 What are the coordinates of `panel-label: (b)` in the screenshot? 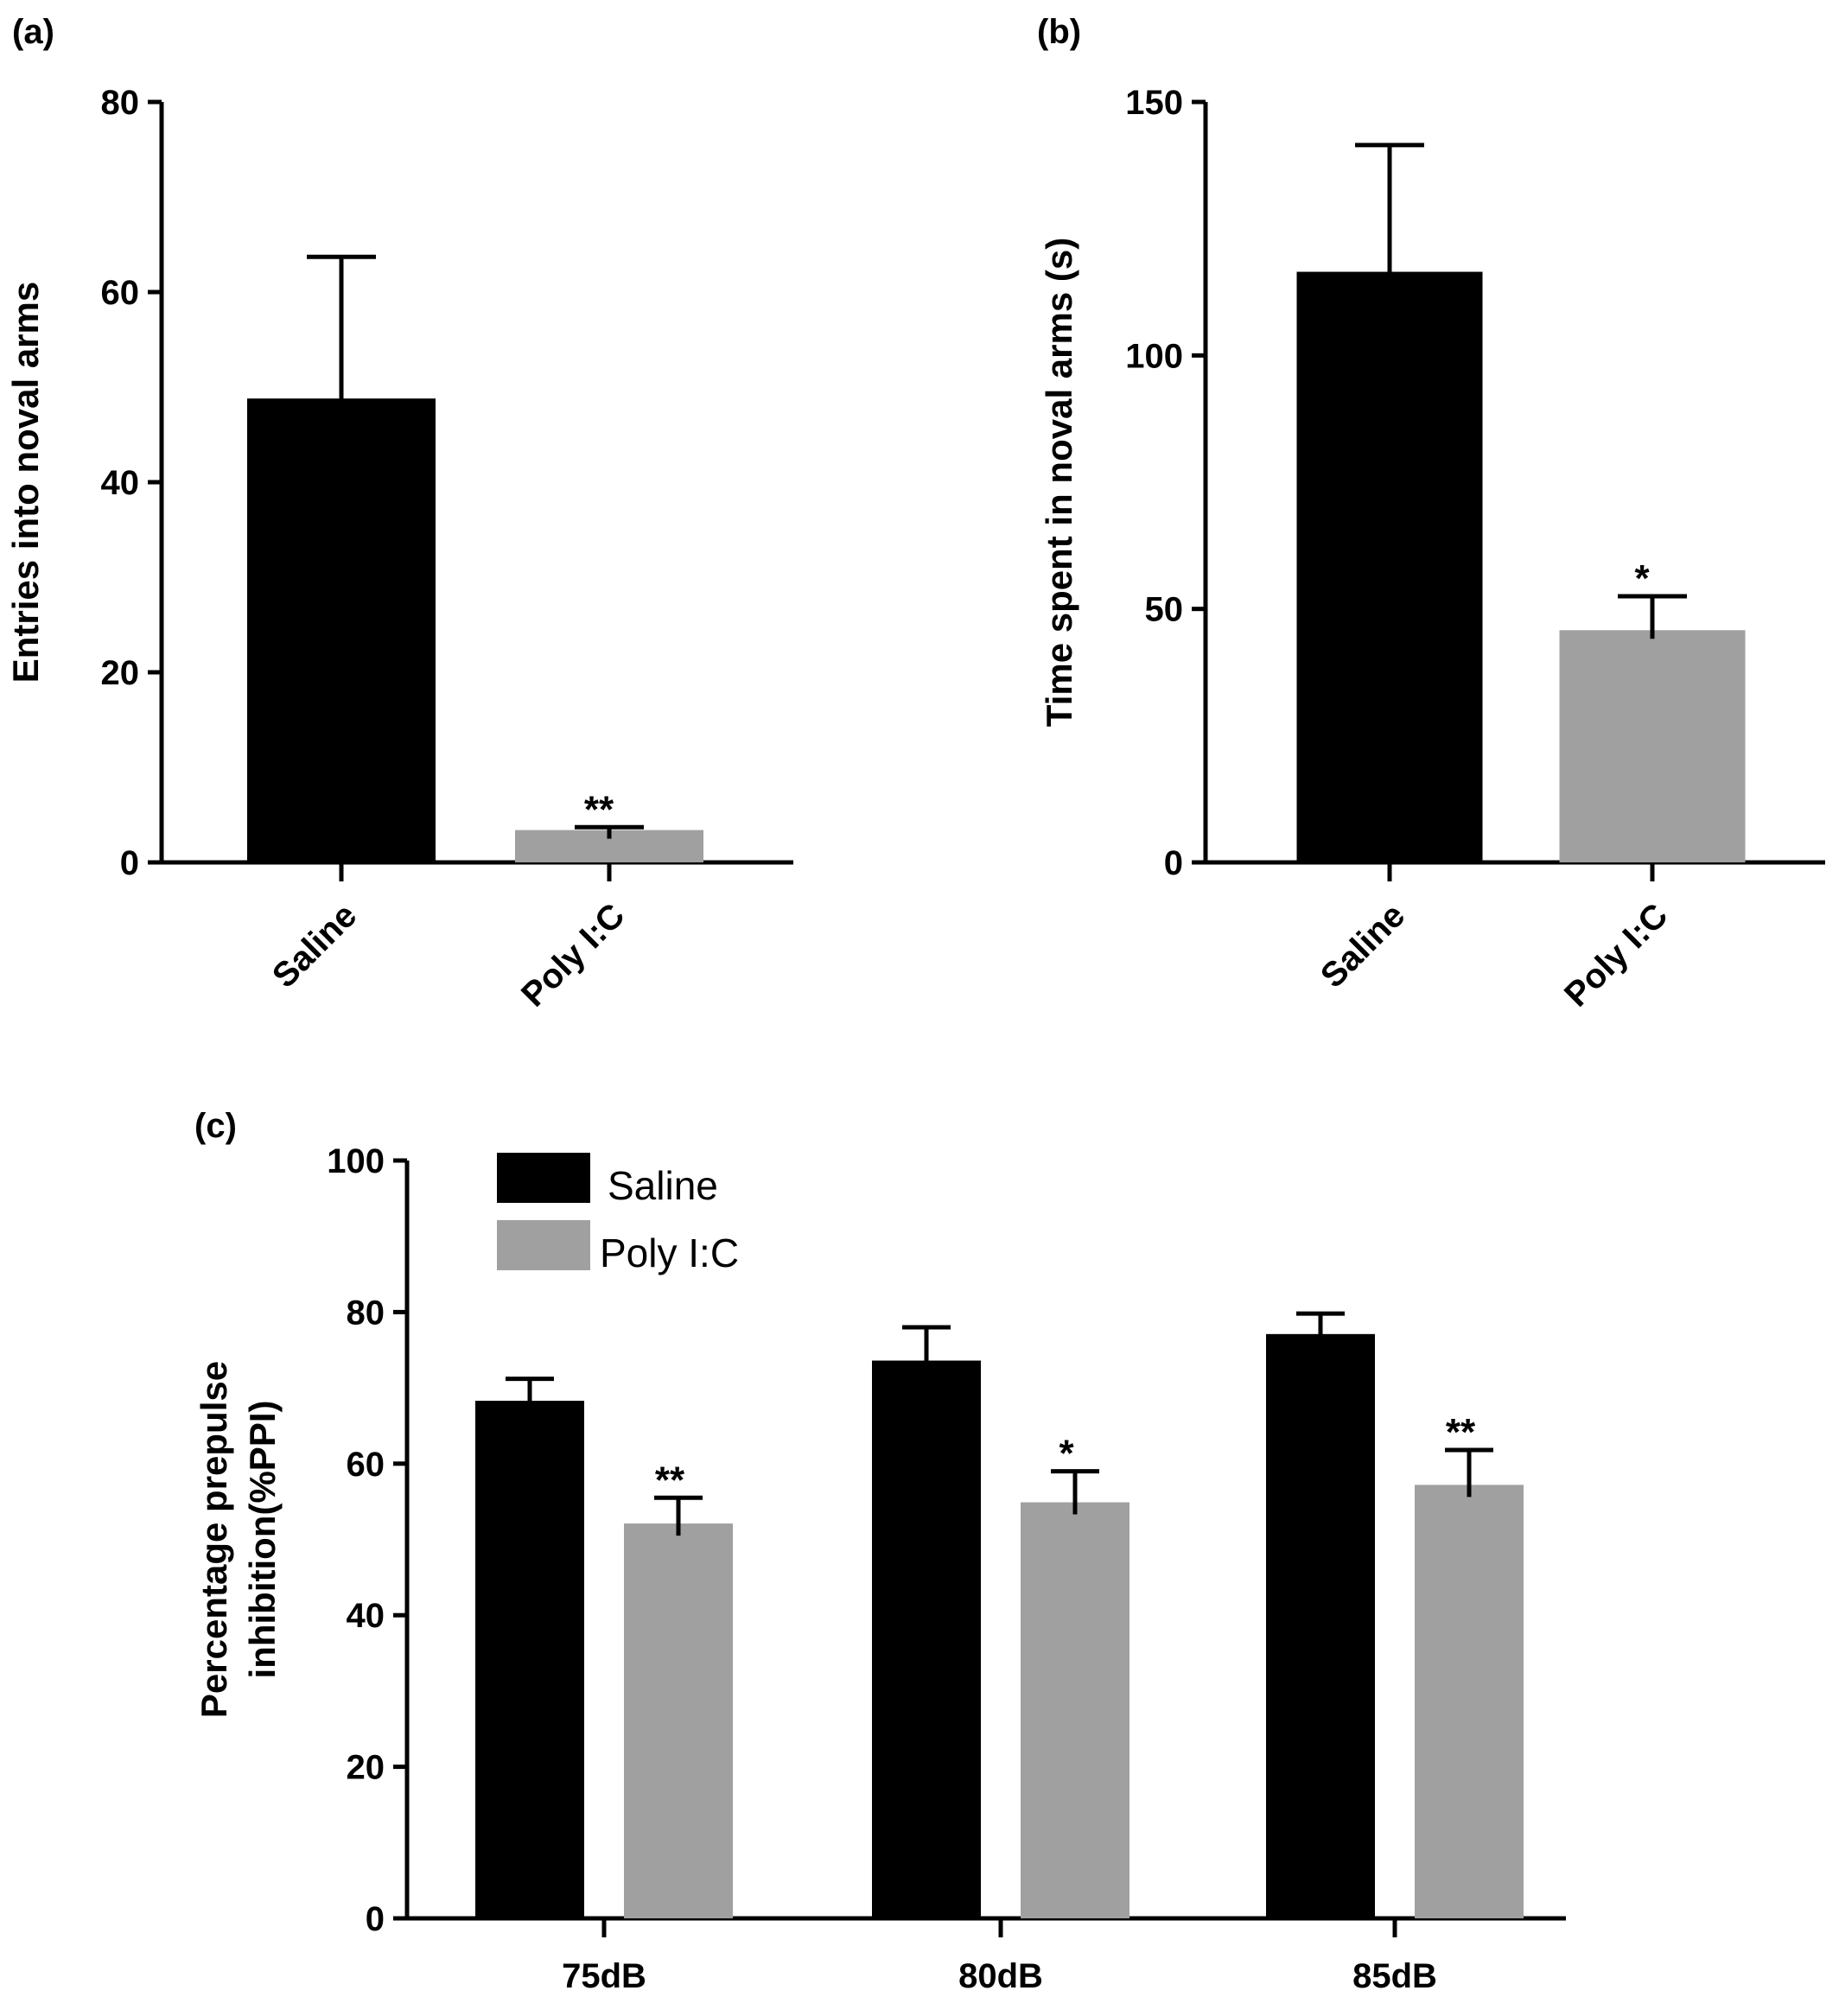 It's located at (1059, 32).